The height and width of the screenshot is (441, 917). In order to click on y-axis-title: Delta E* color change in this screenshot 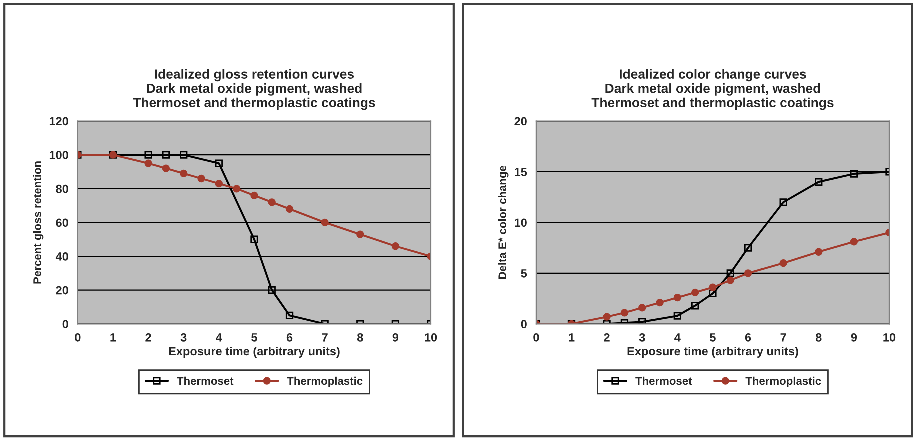, I will do `click(503, 223)`.